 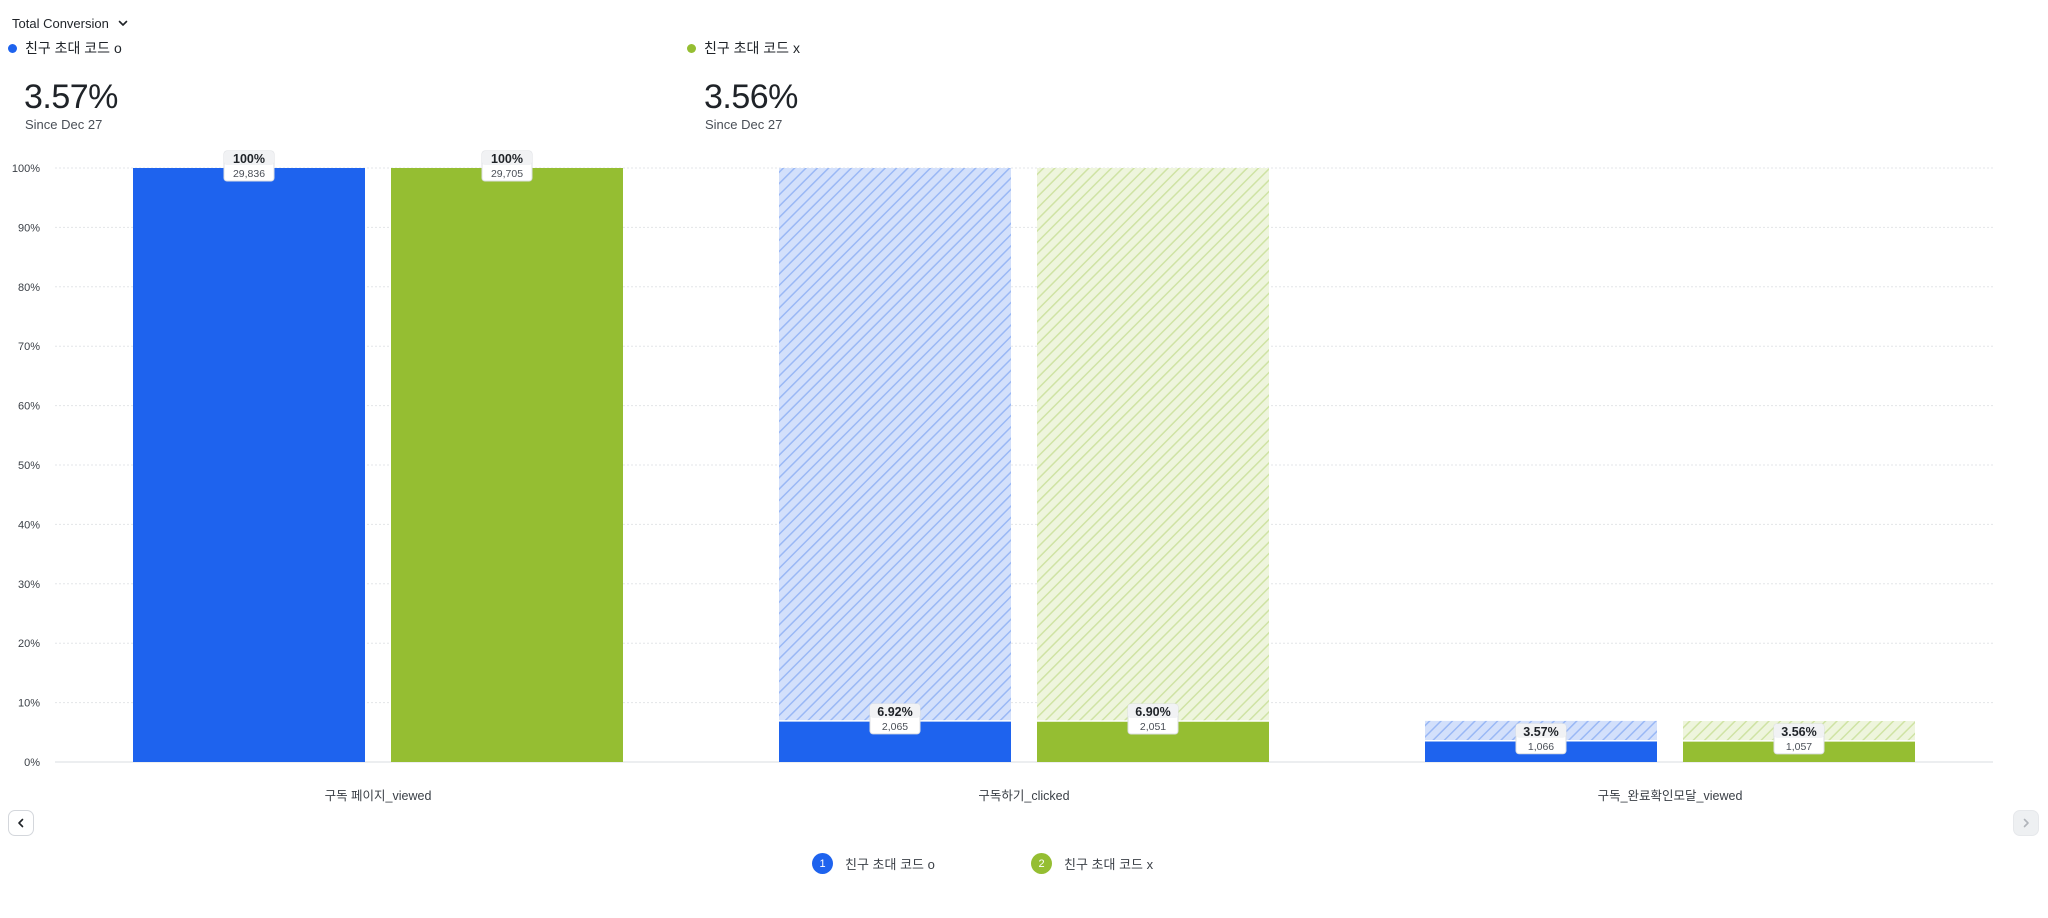 What do you see at coordinates (64, 124) in the screenshot?
I see `series-1-since: Since Dec 27` at bounding box center [64, 124].